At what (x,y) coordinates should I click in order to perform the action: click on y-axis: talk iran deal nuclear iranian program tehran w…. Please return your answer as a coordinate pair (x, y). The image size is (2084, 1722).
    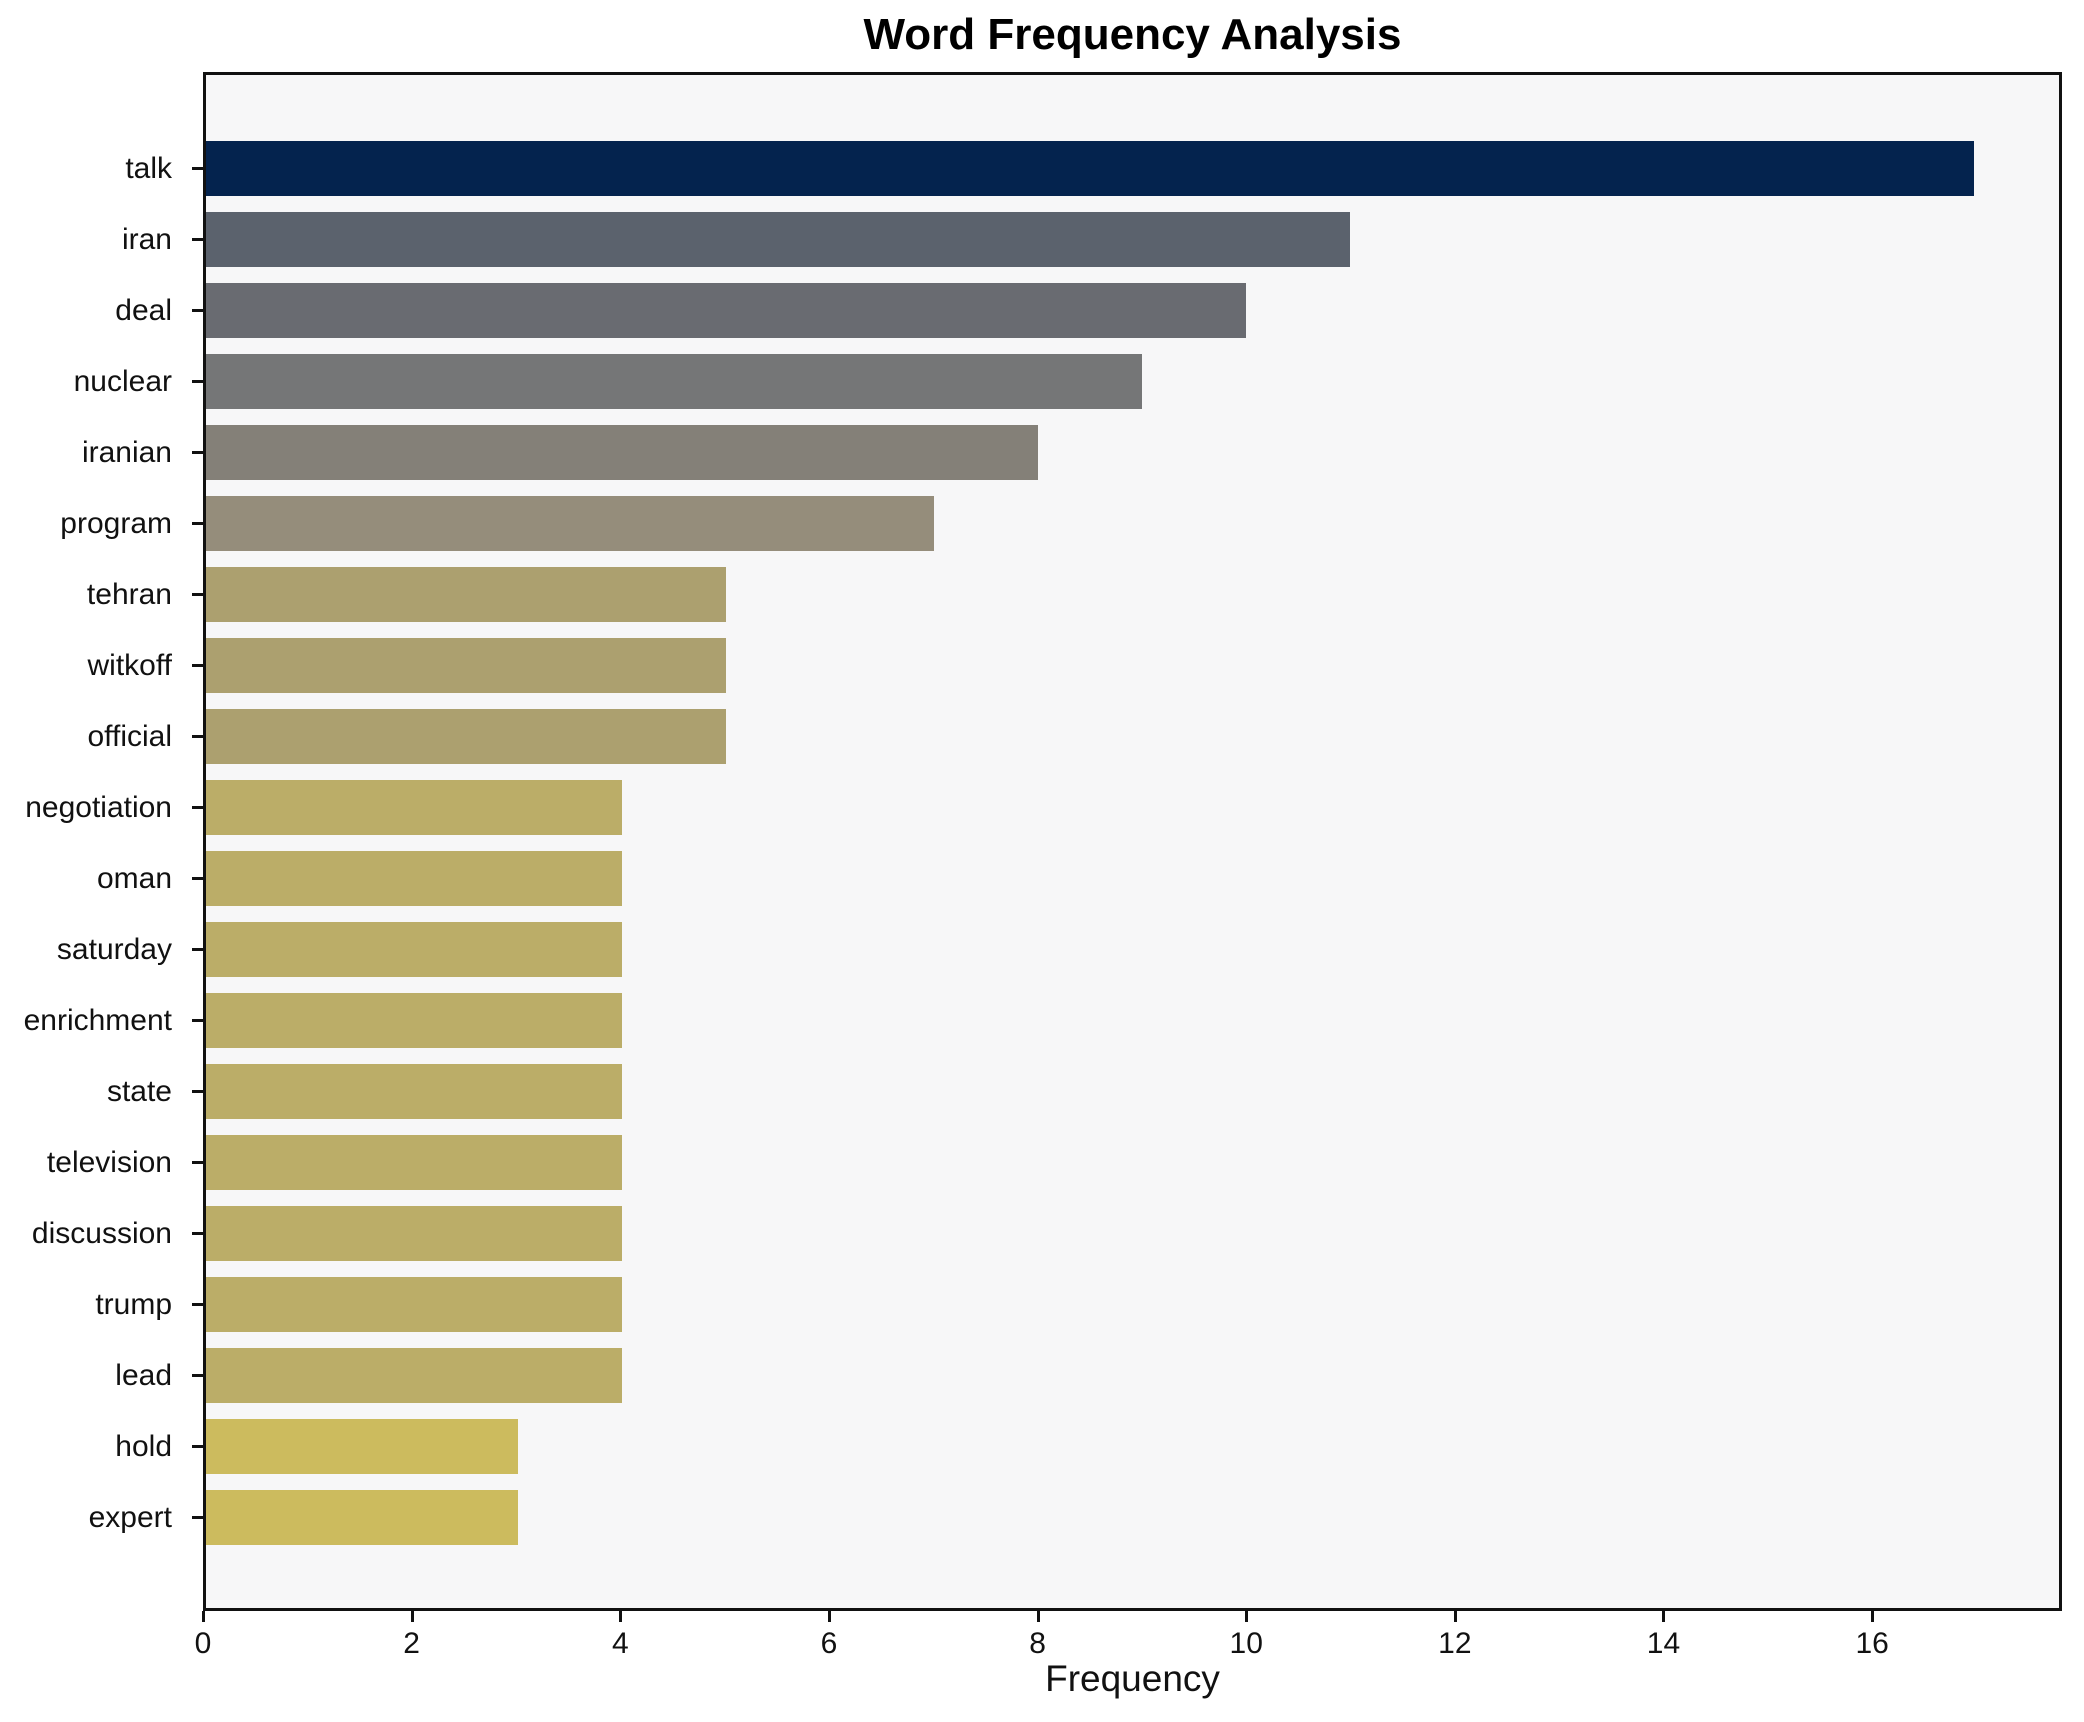
    Looking at the image, I should click on (101, 841).